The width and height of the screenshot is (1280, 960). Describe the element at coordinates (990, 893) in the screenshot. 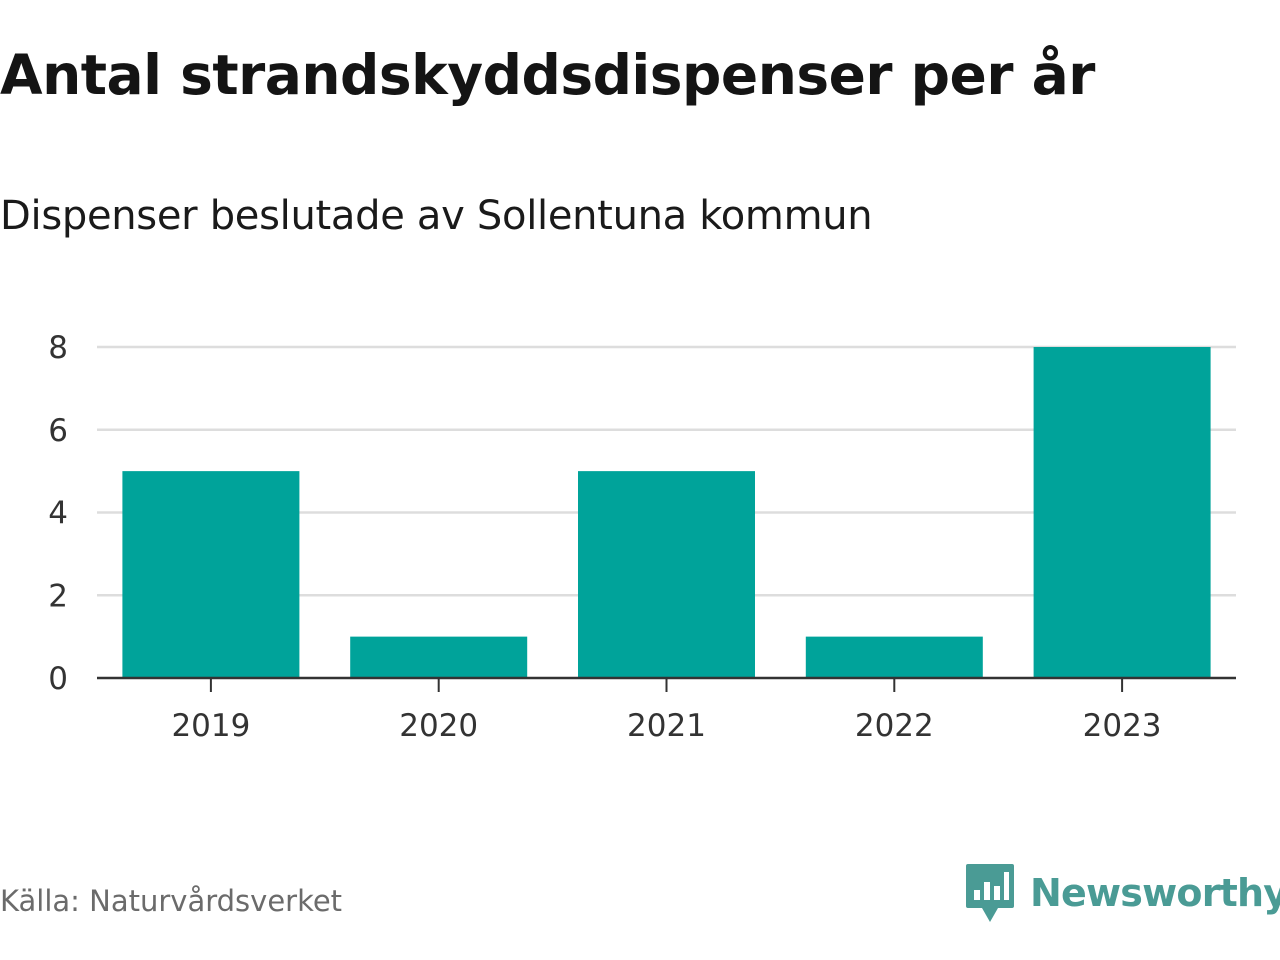

I see `newsworthy-logo-icon` at that location.